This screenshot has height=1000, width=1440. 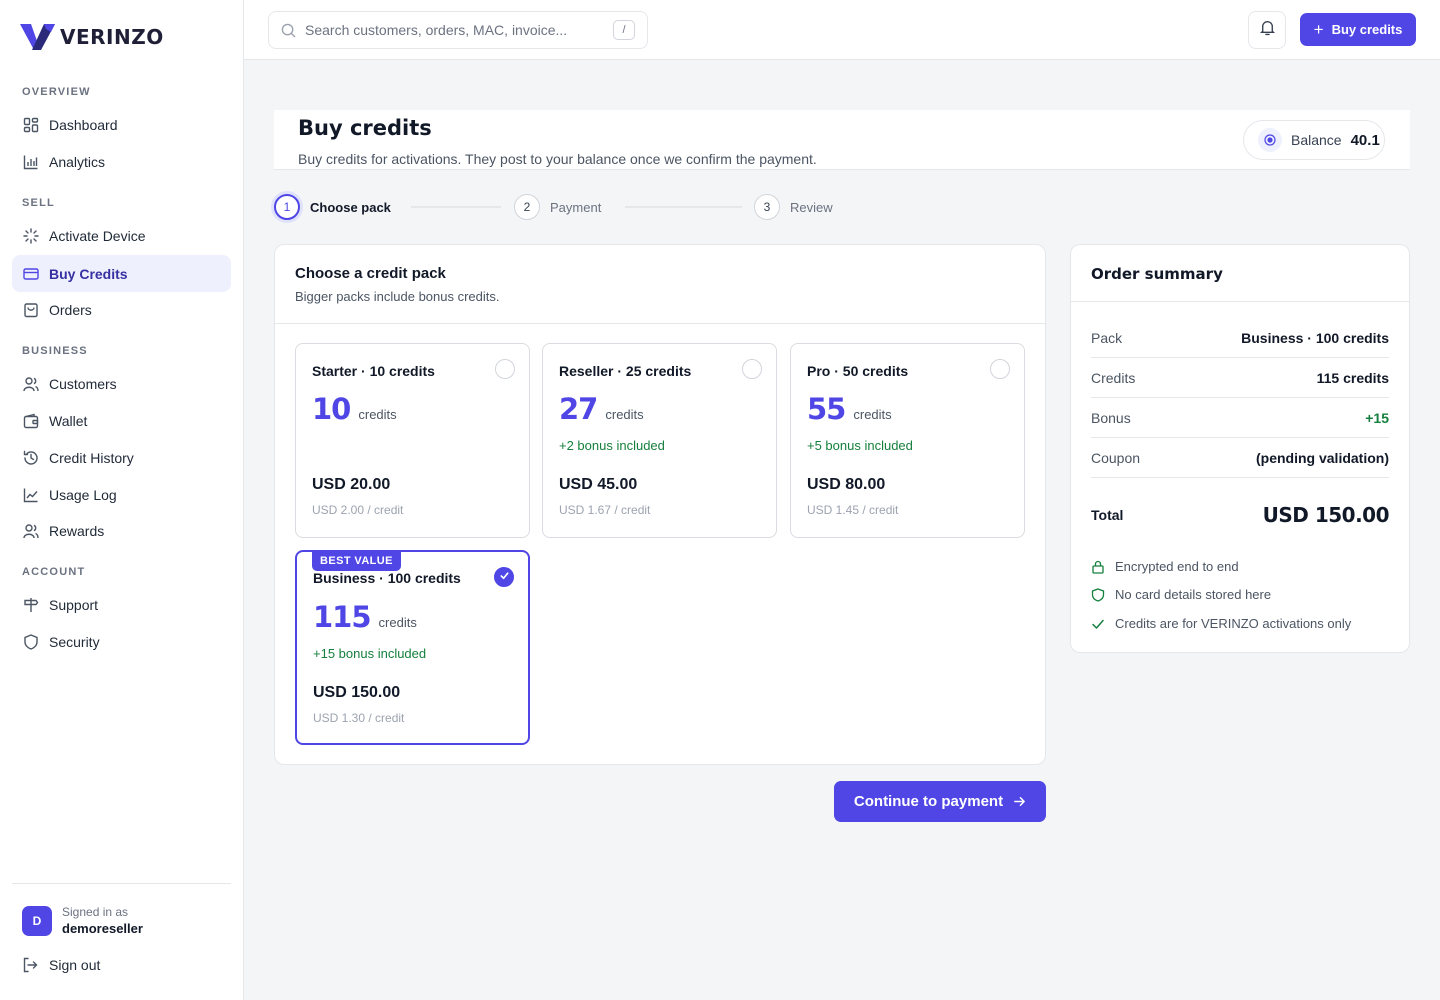 I want to click on pack-radio-checked, so click(x=504, y=577).